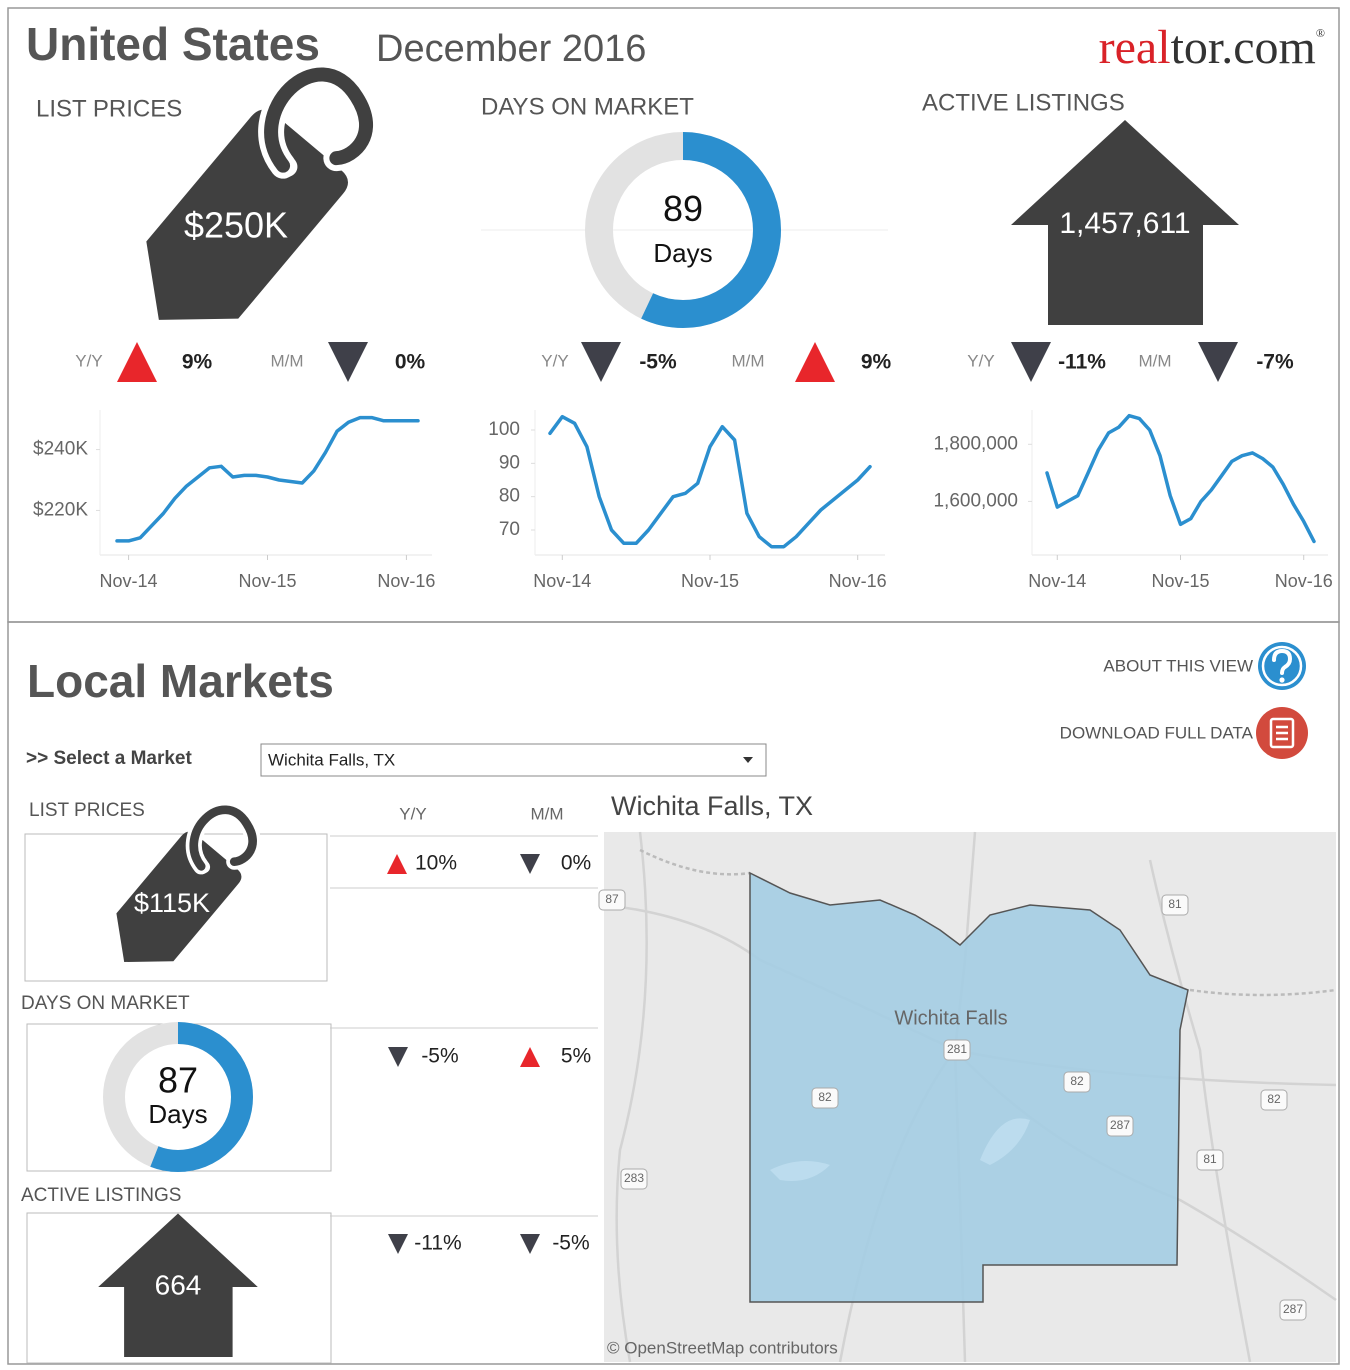 Image resolution: width=1350 pixels, height=1370 pixels. What do you see at coordinates (173, 44) in the screenshot?
I see `page-title: United States` at bounding box center [173, 44].